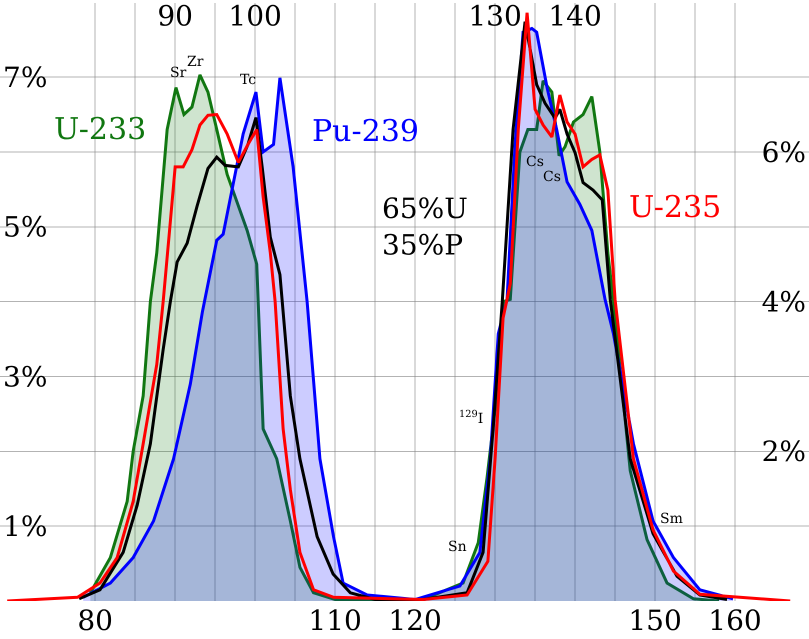  Describe the element at coordinates (100, 129) in the screenshot. I see `series-label: U-233` at that location.